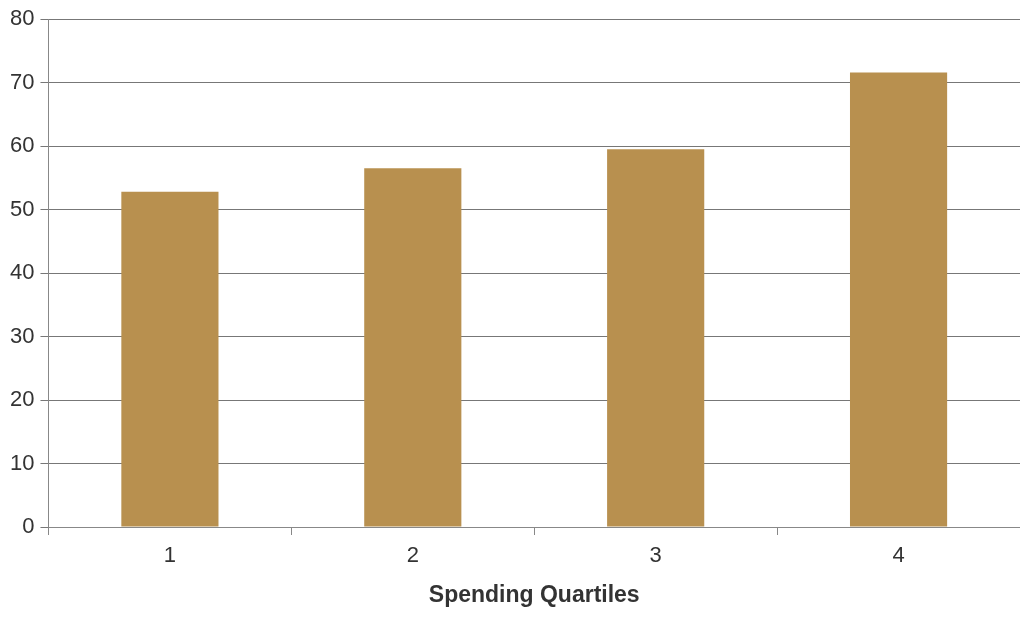 The height and width of the screenshot is (617, 1020). I want to click on y-tick-label: 70, so click(22, 81).